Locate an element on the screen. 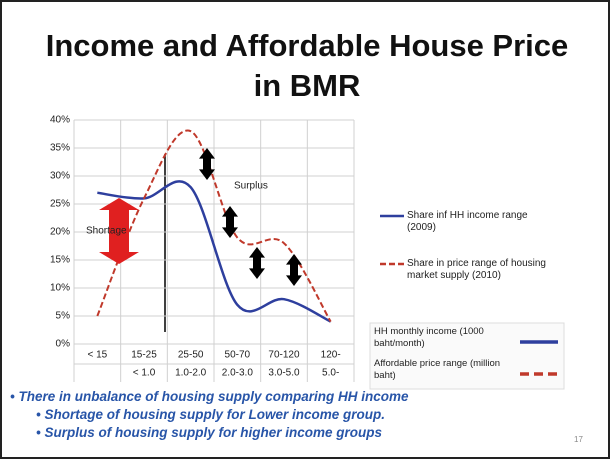  y-tick-label: 20% is located at coordinates (60, 232).